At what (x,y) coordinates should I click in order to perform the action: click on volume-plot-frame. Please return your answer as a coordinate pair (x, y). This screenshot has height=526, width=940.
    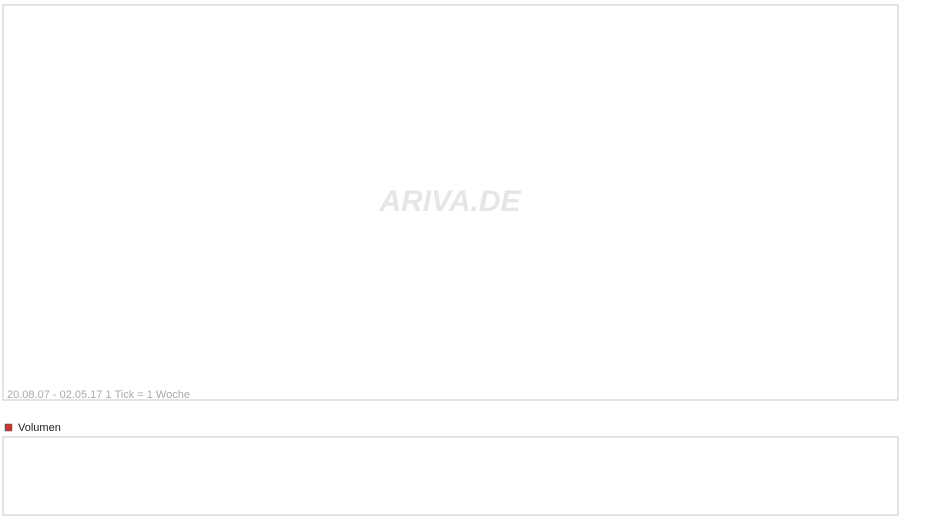
    Looking at the image, I should click on (450, 476).